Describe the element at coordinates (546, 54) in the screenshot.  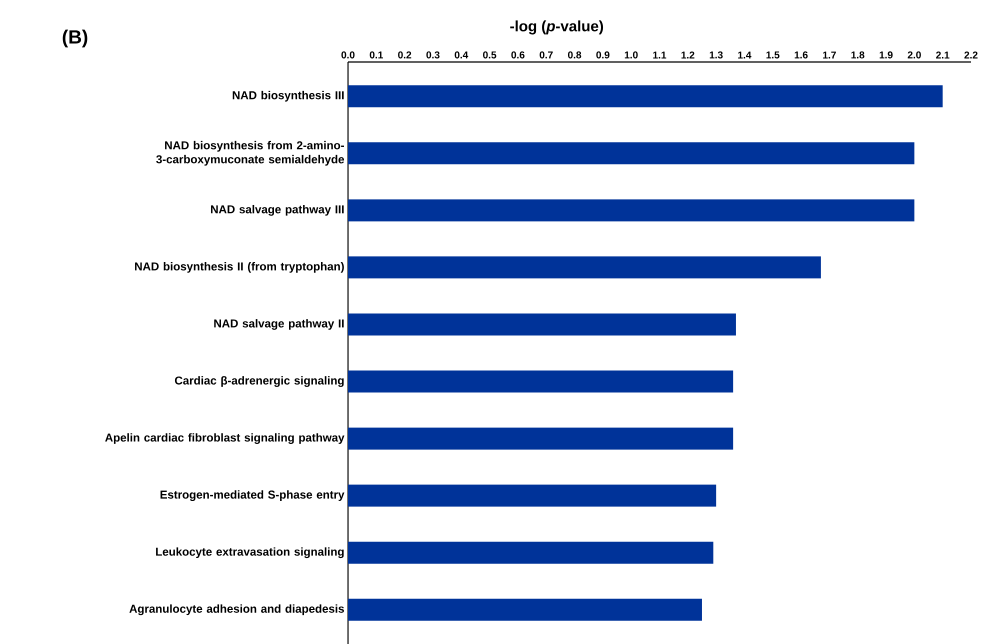
I see `x-tick-label: 0.7` at that location.